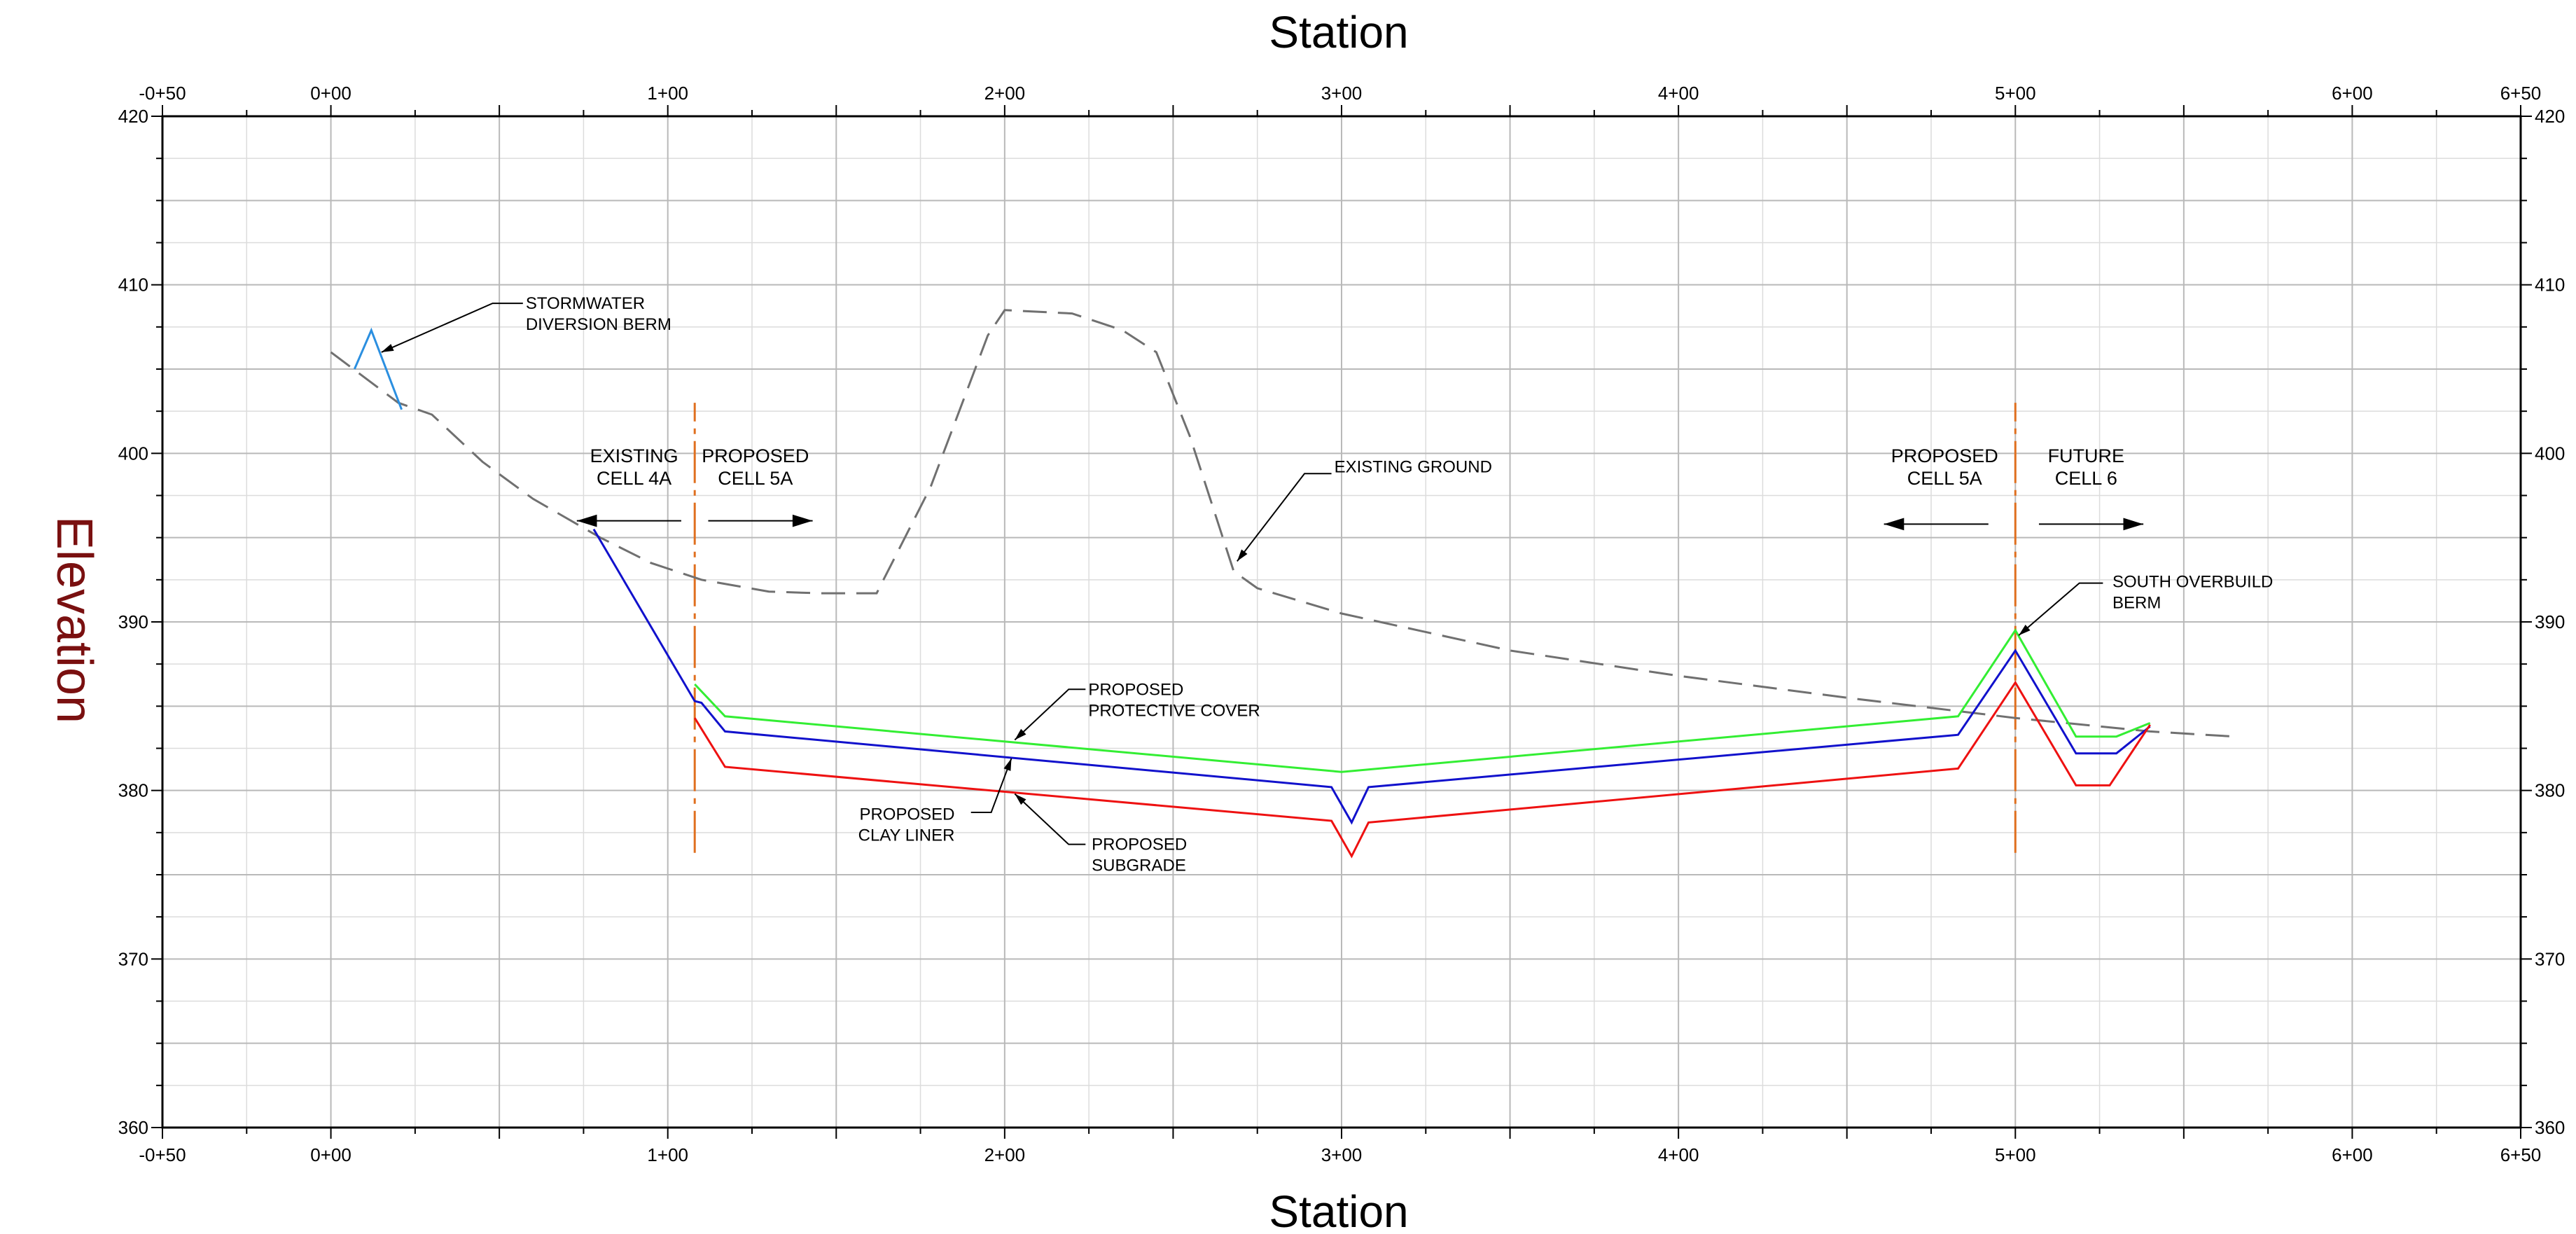 Image resolution: width=2576 pixels, height=1234 pixels. Describe the element at coordinates (634, 455) in the screenshot. I see `zone-label: EXISTING` at that location.